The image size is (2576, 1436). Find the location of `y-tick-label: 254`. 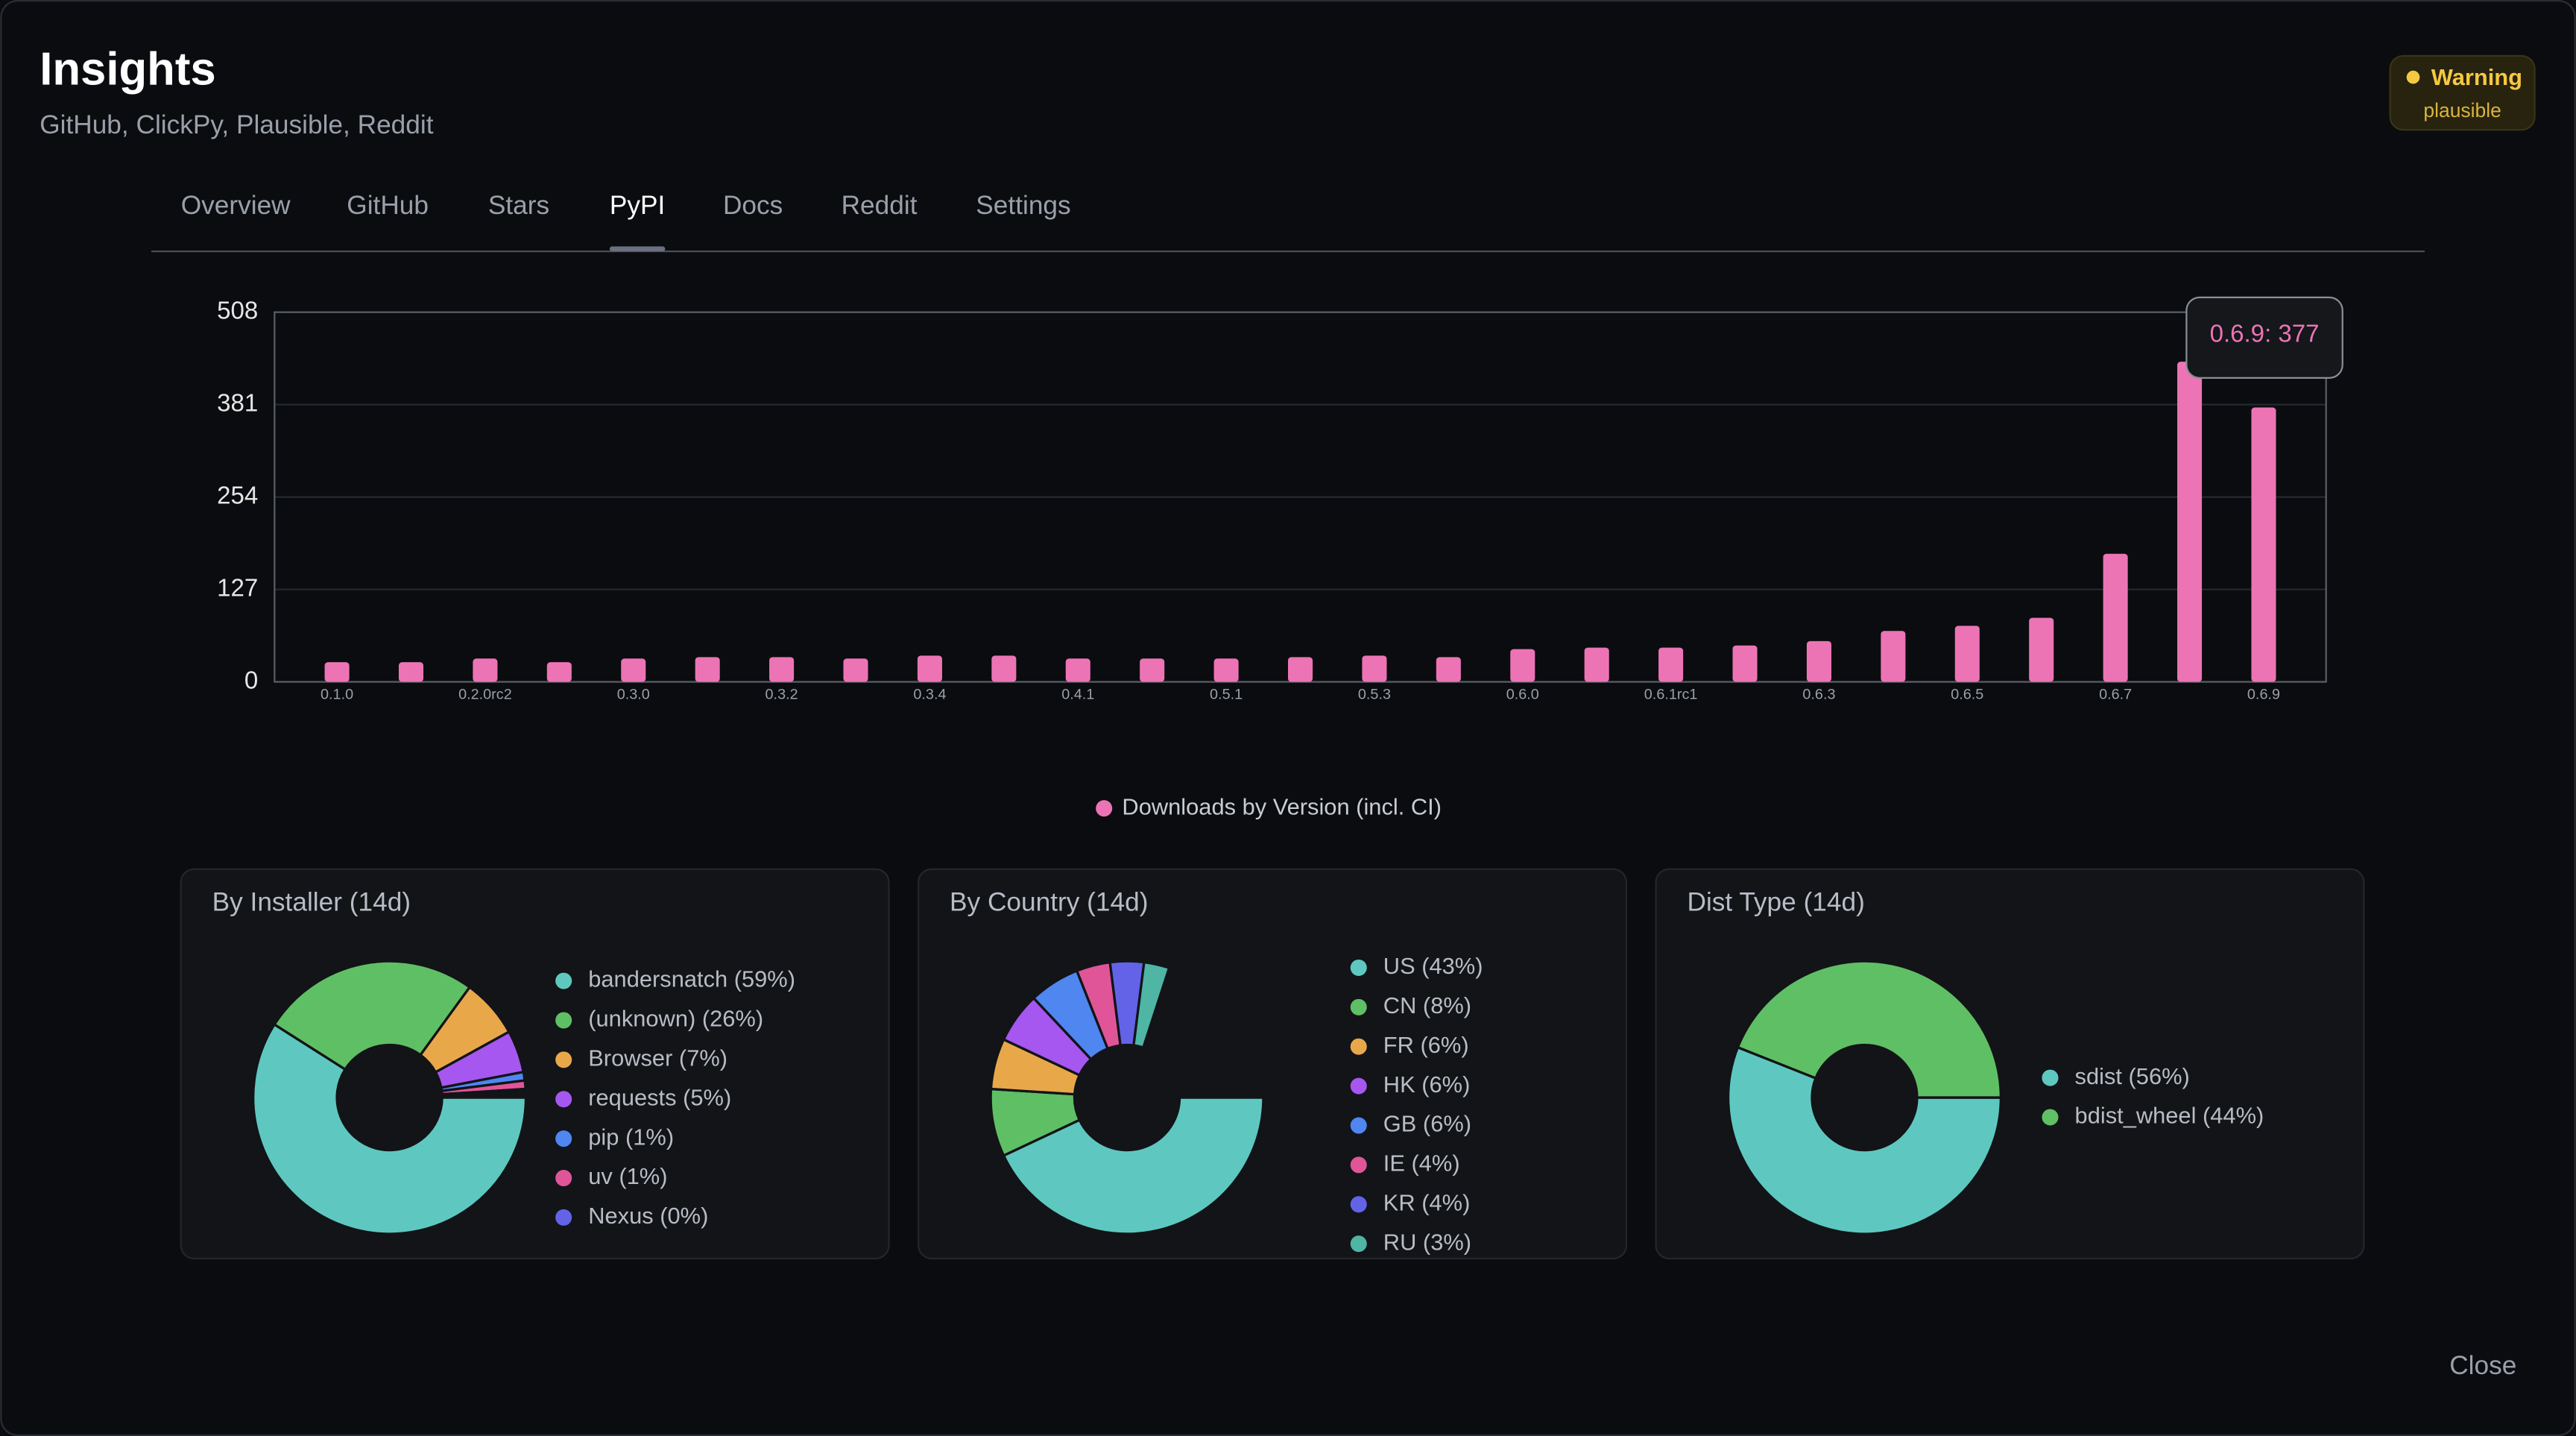

y-tick-label: 254 is located at coordinates (238, 495).